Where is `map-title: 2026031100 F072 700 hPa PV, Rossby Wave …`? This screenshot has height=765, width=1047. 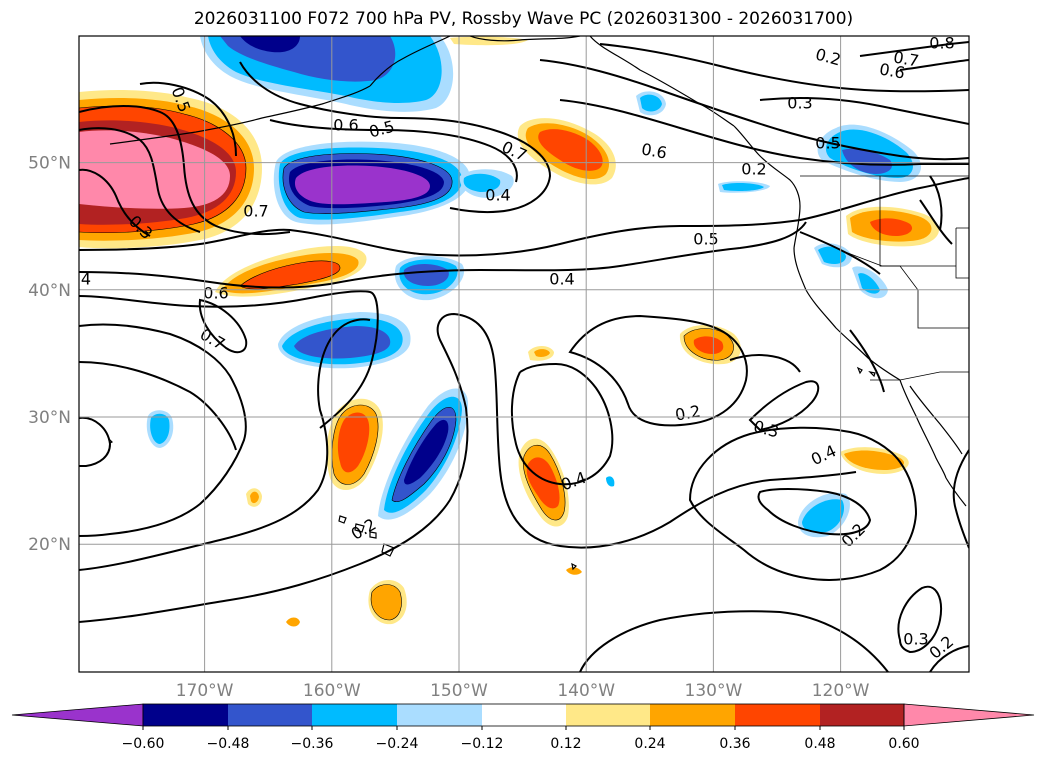
map-title: 2026031100 F072 700 hPa PV, Rossby Wave … is located at coordinates (523, 19).